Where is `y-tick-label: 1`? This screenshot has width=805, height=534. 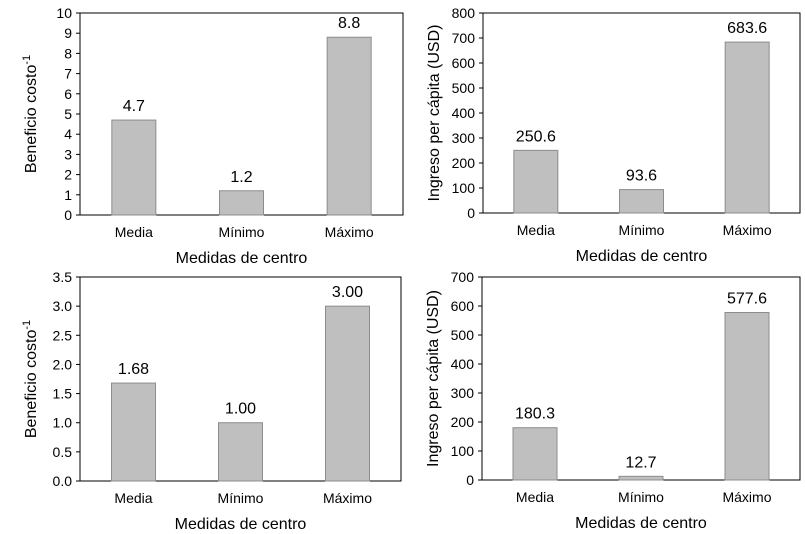
y-tick-label: 1 is located at coordinates (68, 195).